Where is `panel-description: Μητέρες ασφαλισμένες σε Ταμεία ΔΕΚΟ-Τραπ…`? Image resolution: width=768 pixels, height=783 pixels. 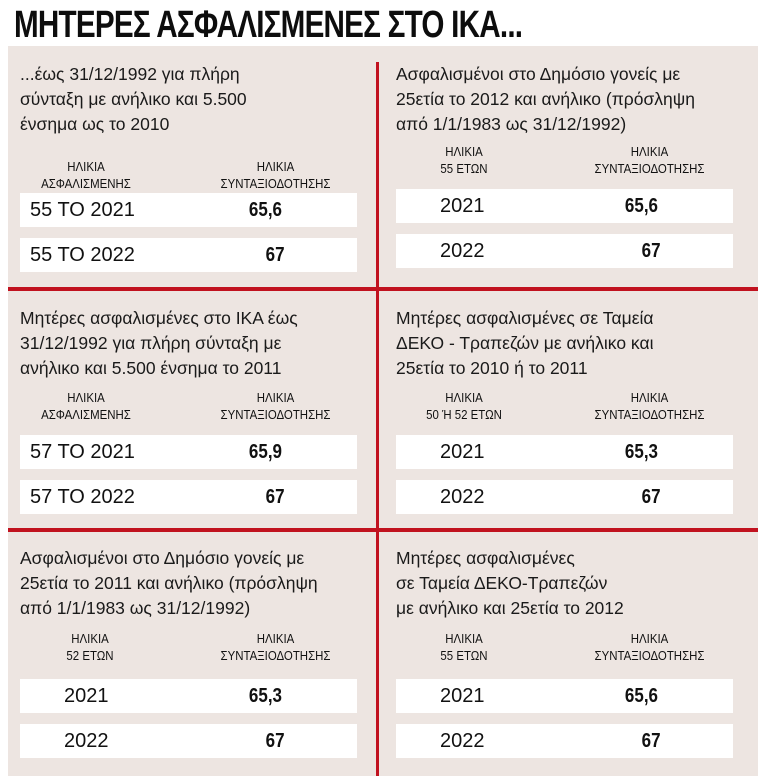
panel-description: Μητέρες ασφαλισμένες σε Ταμεία ΔΕΚΟ-Τραπ… is located at coordinates (510, 583).